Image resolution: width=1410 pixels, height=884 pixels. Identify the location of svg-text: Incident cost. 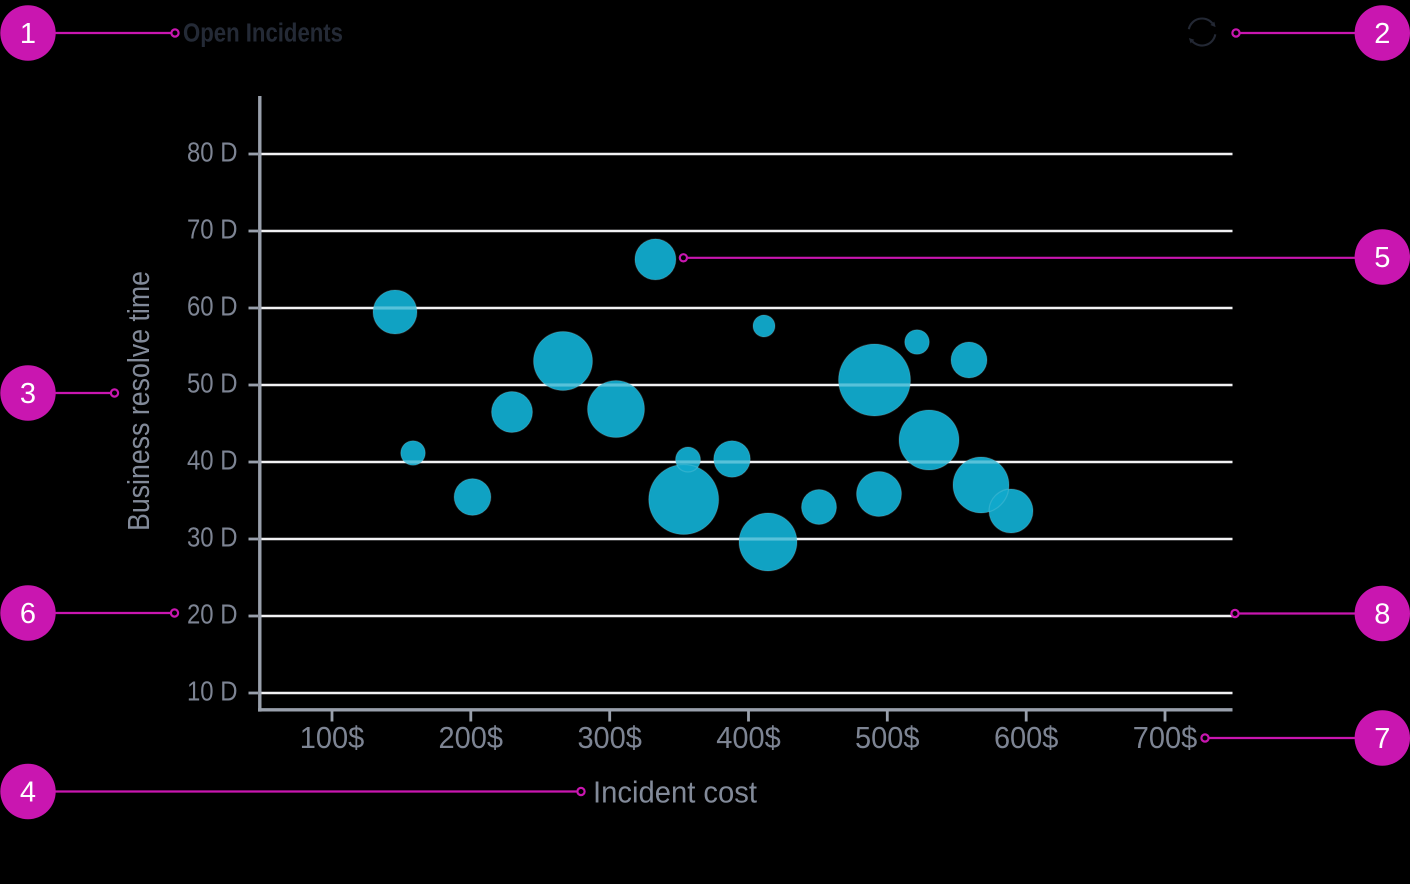
(675, 792).